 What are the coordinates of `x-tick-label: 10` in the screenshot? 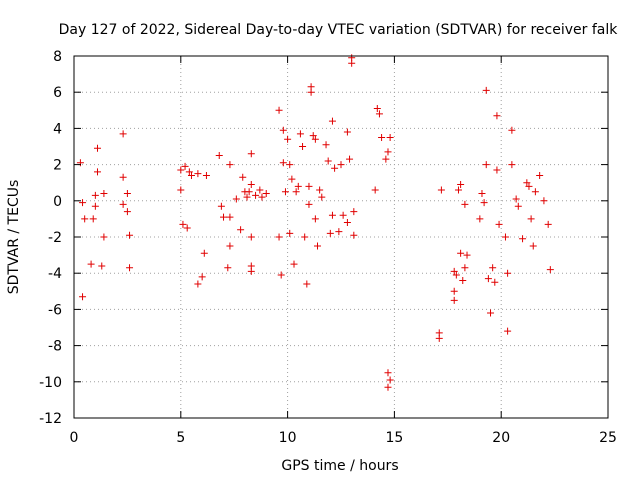 It's located at (288, 438).